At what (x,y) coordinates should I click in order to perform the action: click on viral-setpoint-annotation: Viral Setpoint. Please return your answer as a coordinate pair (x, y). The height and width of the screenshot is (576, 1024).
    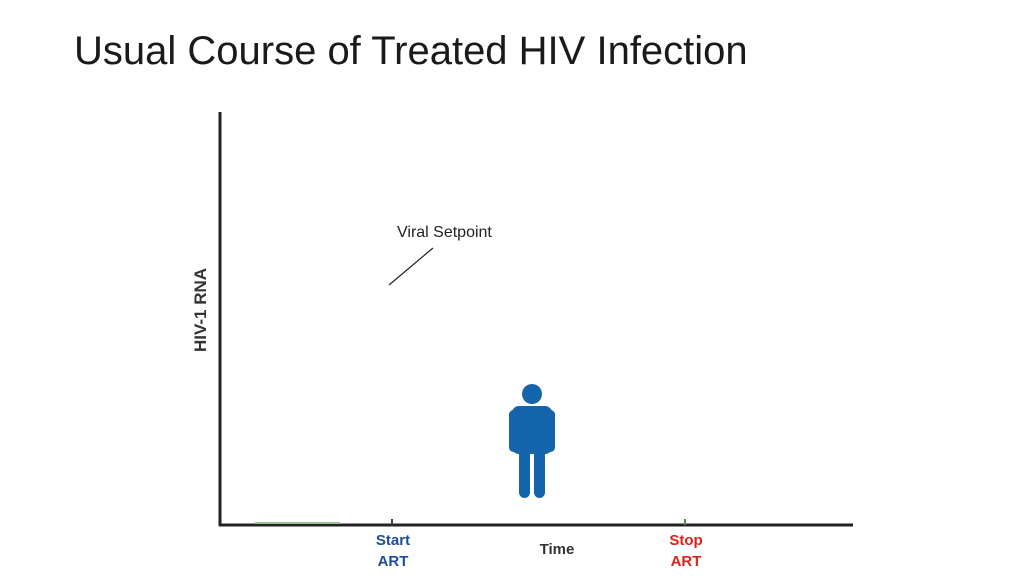
    Looking at the image, I should click on (444, 232).